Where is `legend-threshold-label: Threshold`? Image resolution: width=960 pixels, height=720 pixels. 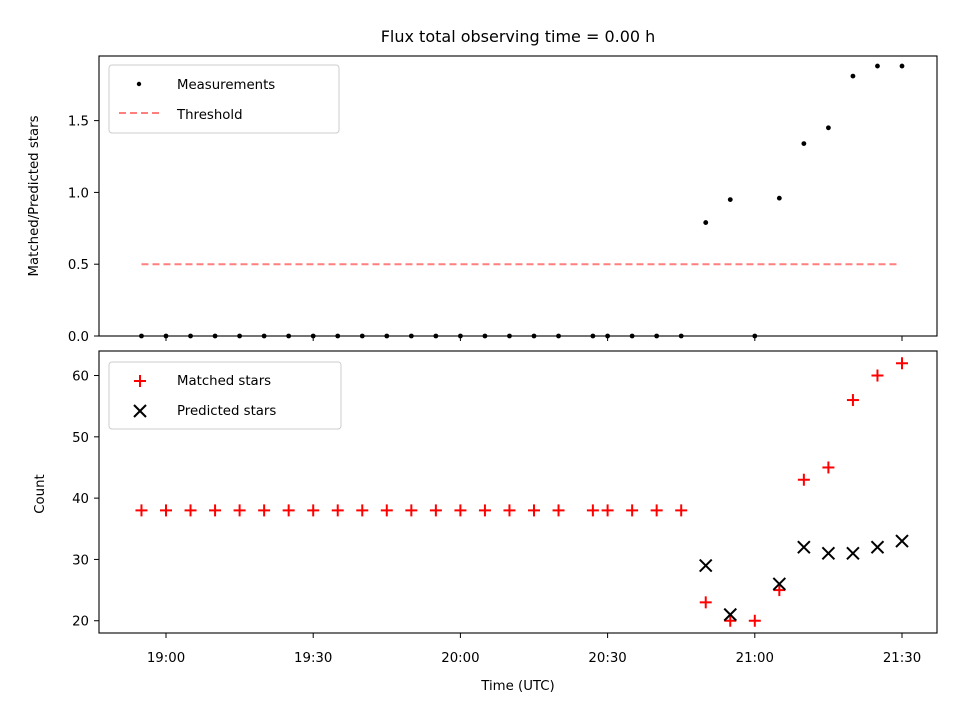 legend-threshold-label: Threshold is located at coordinates (209, 115).